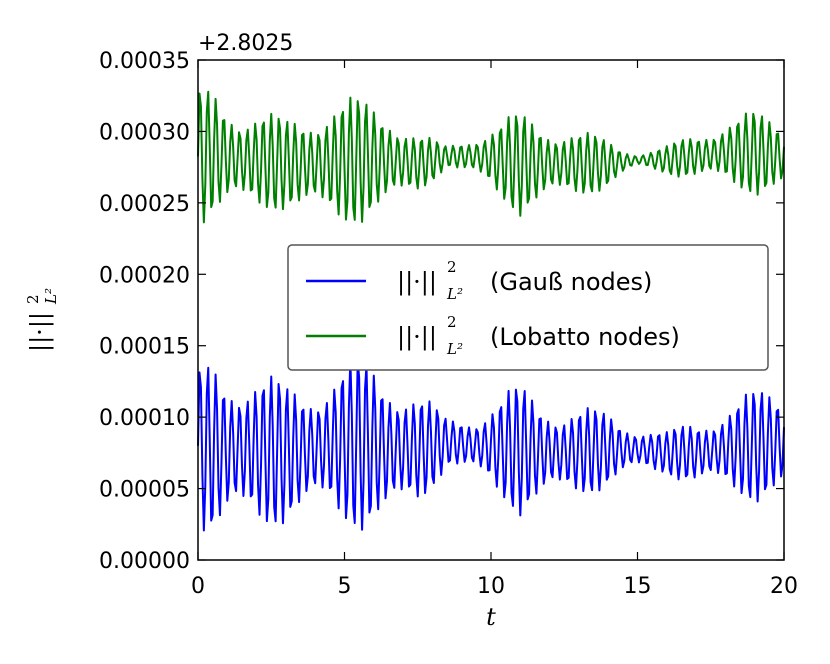 The image size is (830, 664). I want to click on legend-sub-gauss: L², so click(454, 294).